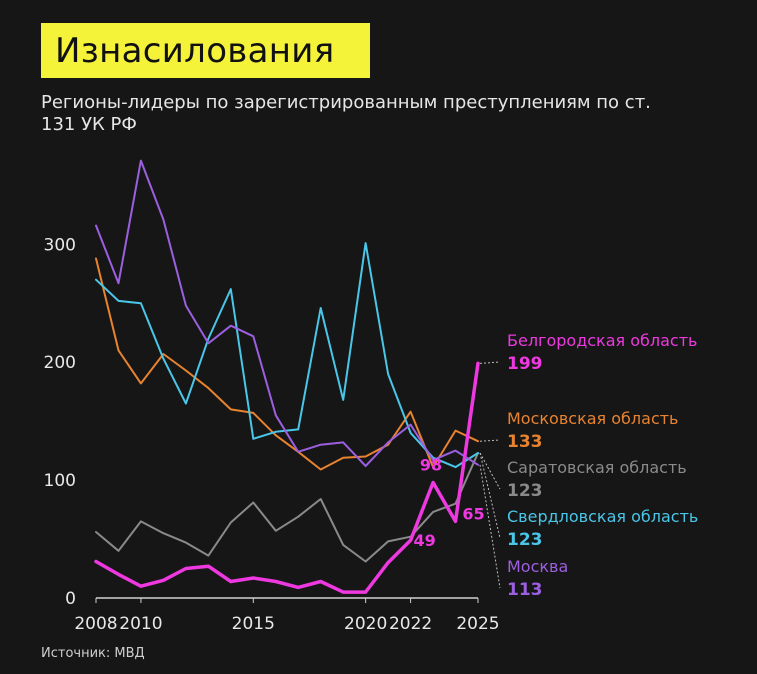  I want to click on chart-title: Изнасилования, so click(195, 50).